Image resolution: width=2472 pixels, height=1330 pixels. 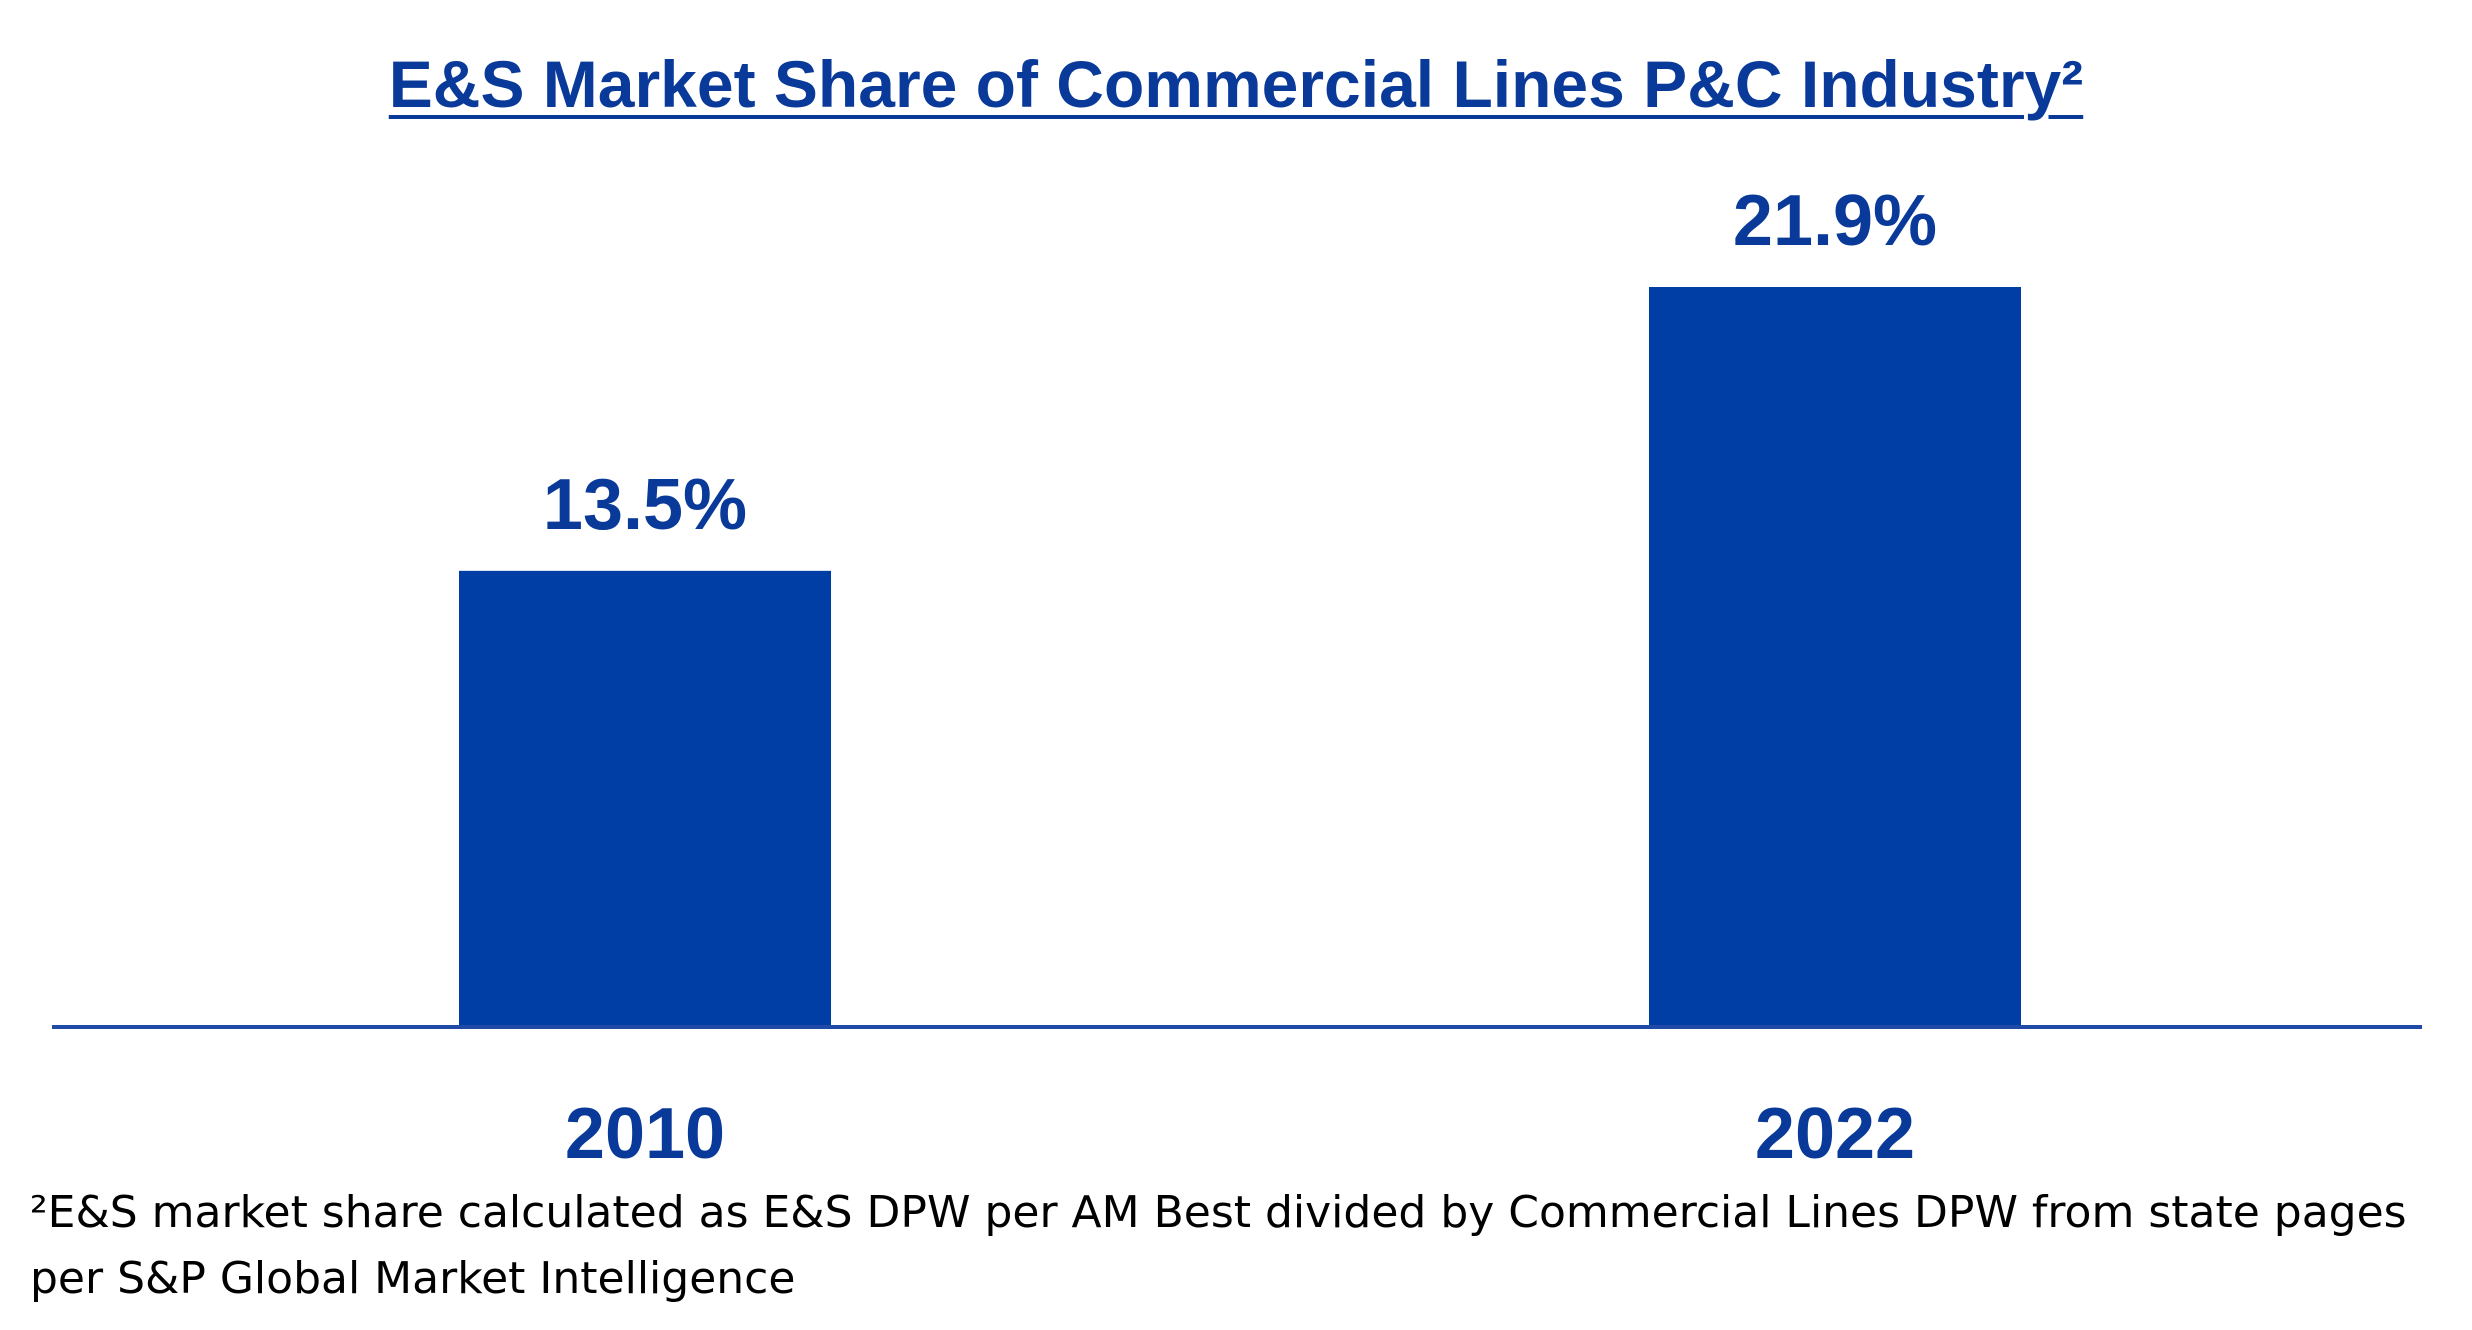 I want to click on value-label-2022: 21.9%, so click(x=1835, y=221).